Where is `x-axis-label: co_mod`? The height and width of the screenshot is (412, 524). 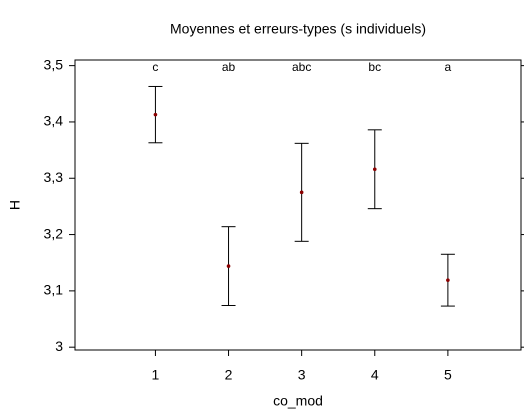 x-axis-label: co_mod is located at coordinates (298, 401).